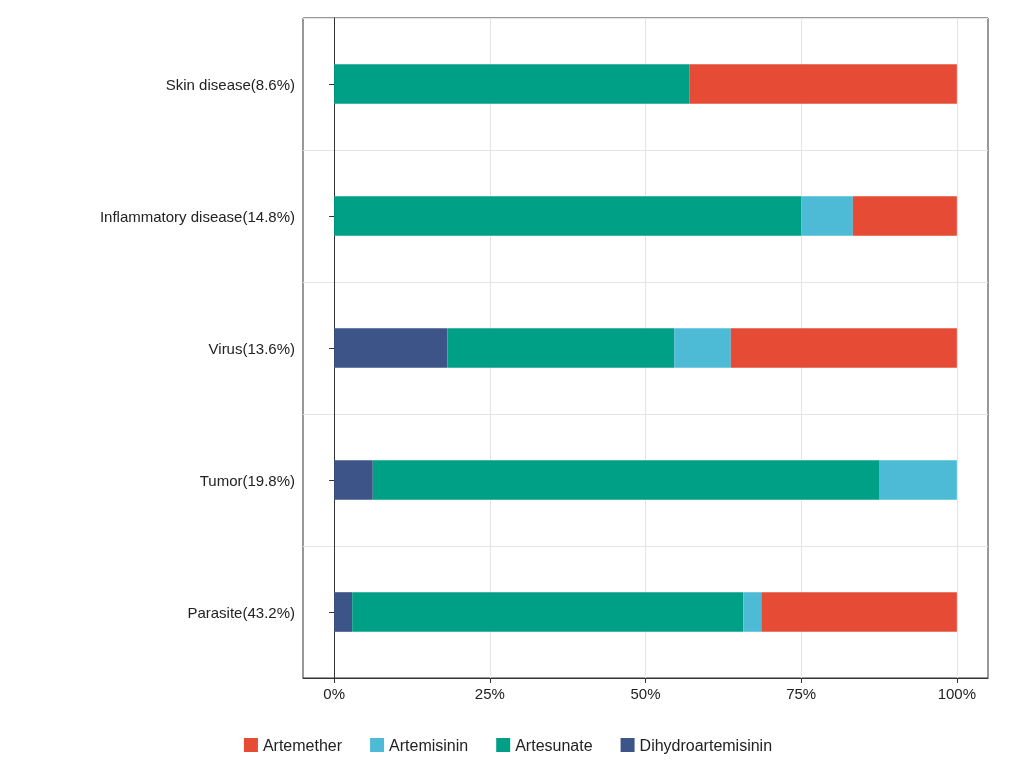 This screenshot has width=1017, height=766. What do you see at coordinates (554, 745) in the screenshot?
I see `legend-label: Artesunate` at bounding box center [554, 745].